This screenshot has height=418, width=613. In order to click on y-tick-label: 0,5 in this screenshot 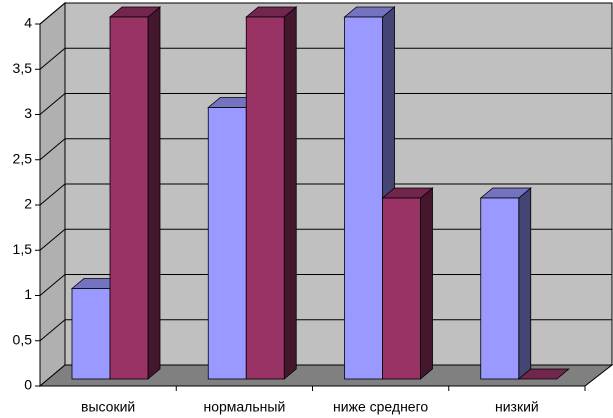, I will do `click(23, 339)`.